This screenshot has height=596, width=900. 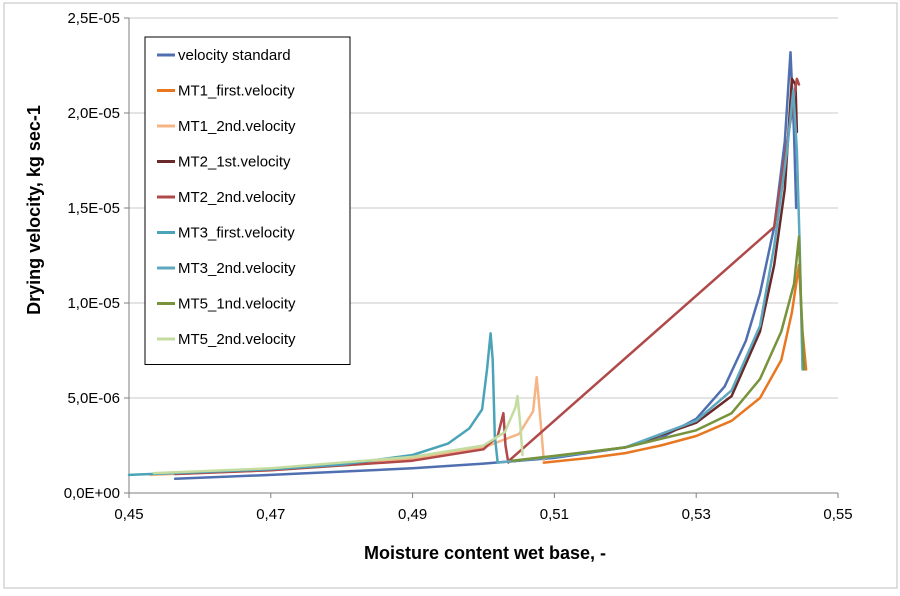 I want to click on legend-label: MT5_1nd.velocity, so click(x=237, y=304).